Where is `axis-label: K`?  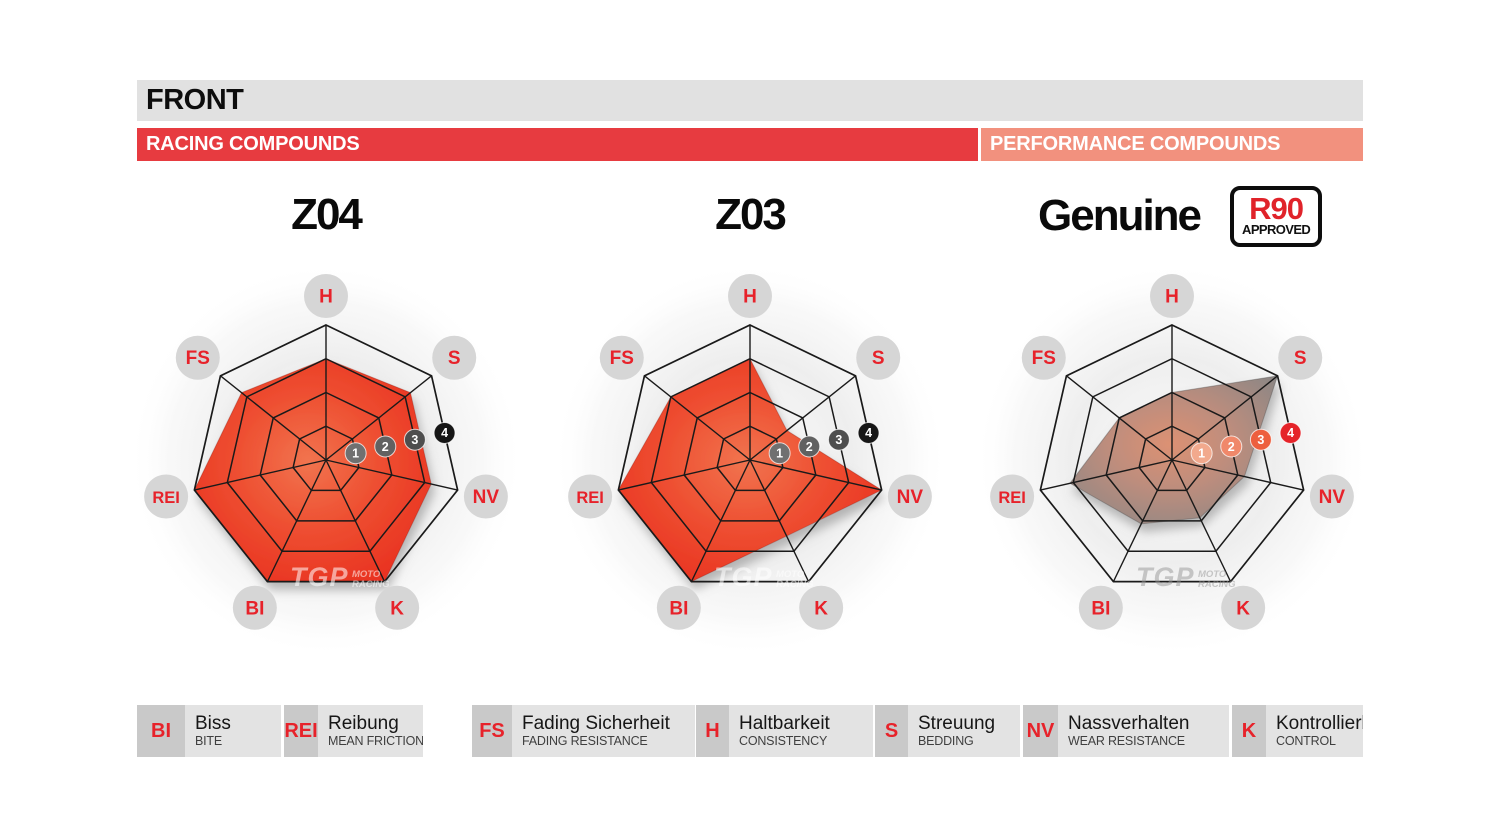
axis-label: K is located at coordinates (1243, 608).